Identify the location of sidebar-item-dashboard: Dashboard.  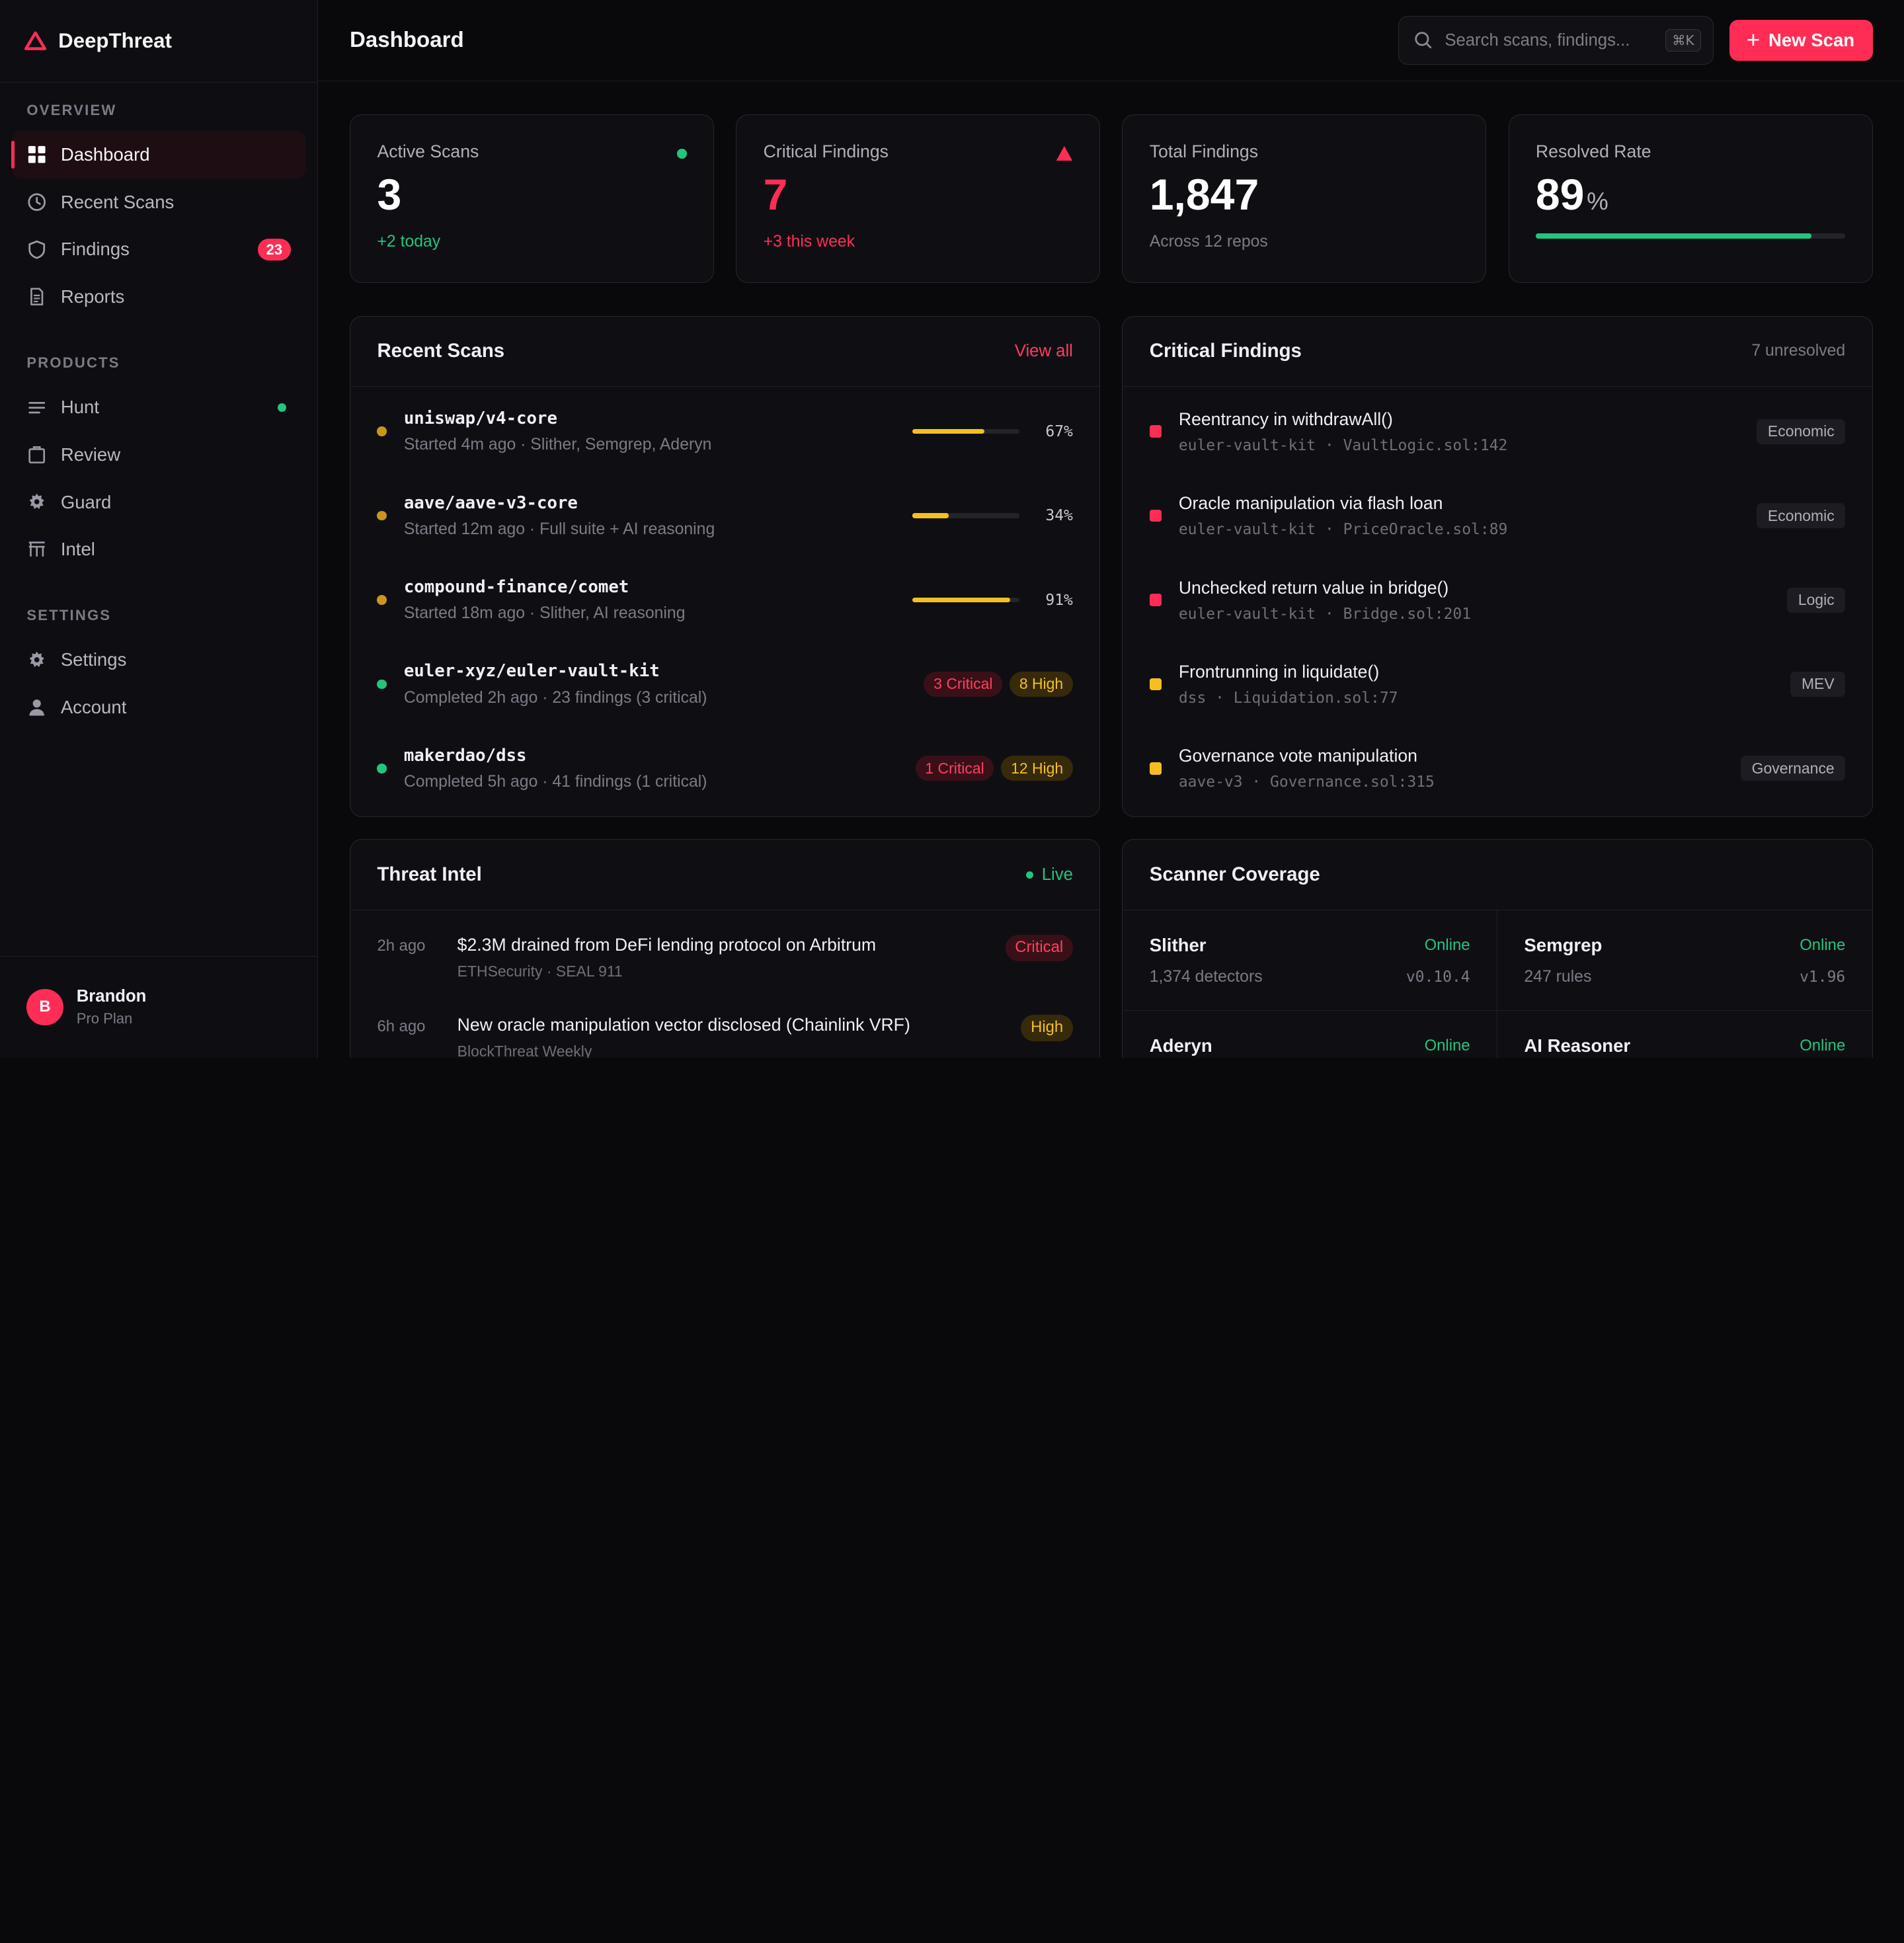
(158, 154).